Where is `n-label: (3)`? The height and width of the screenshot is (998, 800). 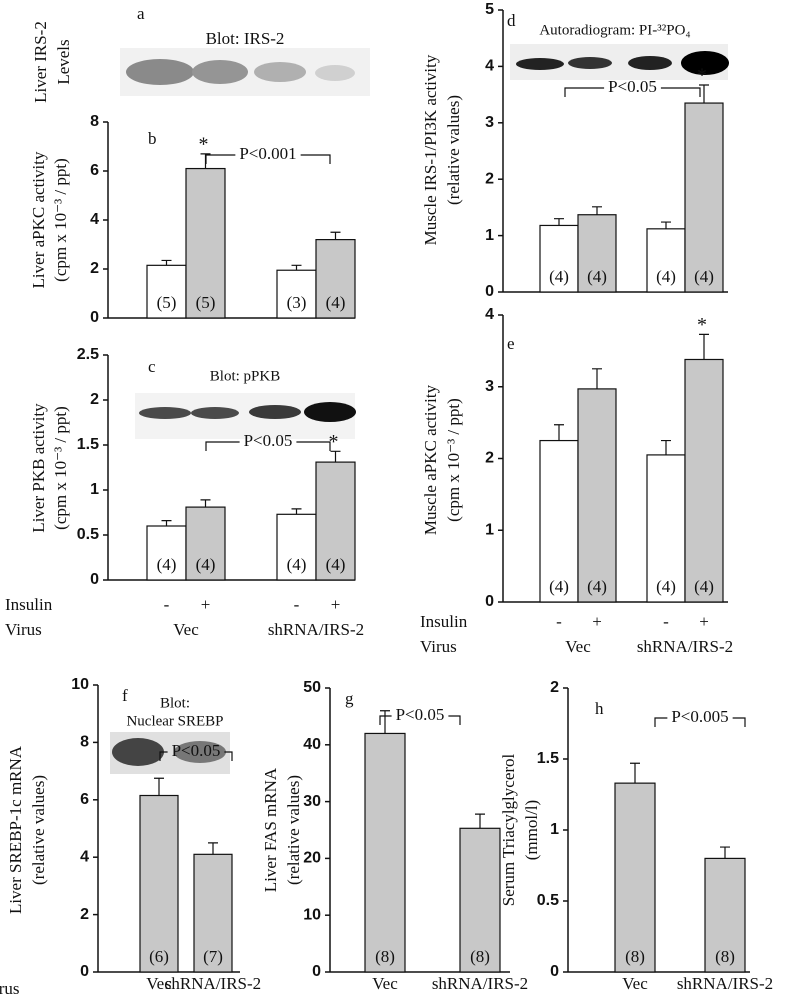
n-label: (3) is located at coordinates (297, 302).